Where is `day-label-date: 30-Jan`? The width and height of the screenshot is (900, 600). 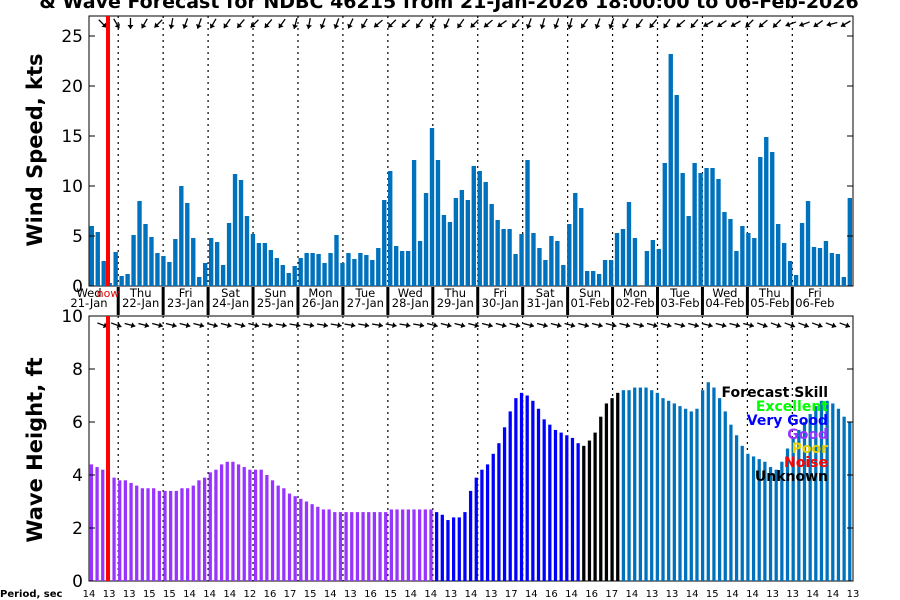
day-label-date: 30-Jan is located at coordinates (500, 303).